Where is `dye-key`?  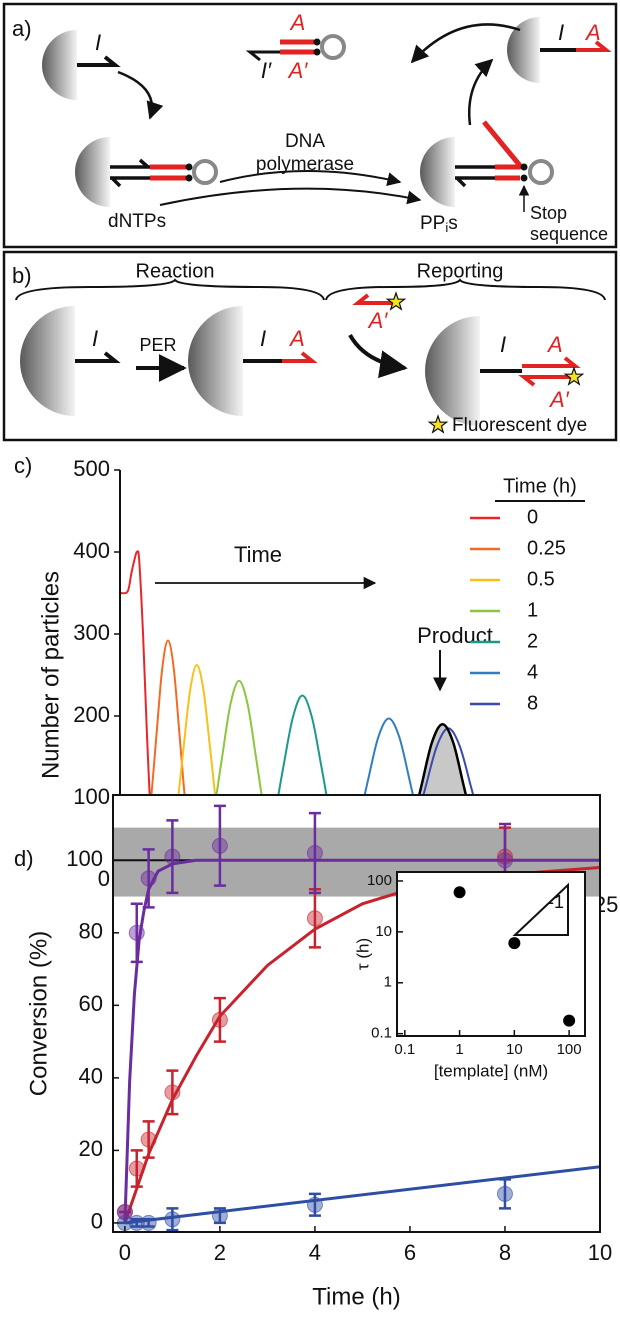 dye-key is located at coordinates (438, 424).